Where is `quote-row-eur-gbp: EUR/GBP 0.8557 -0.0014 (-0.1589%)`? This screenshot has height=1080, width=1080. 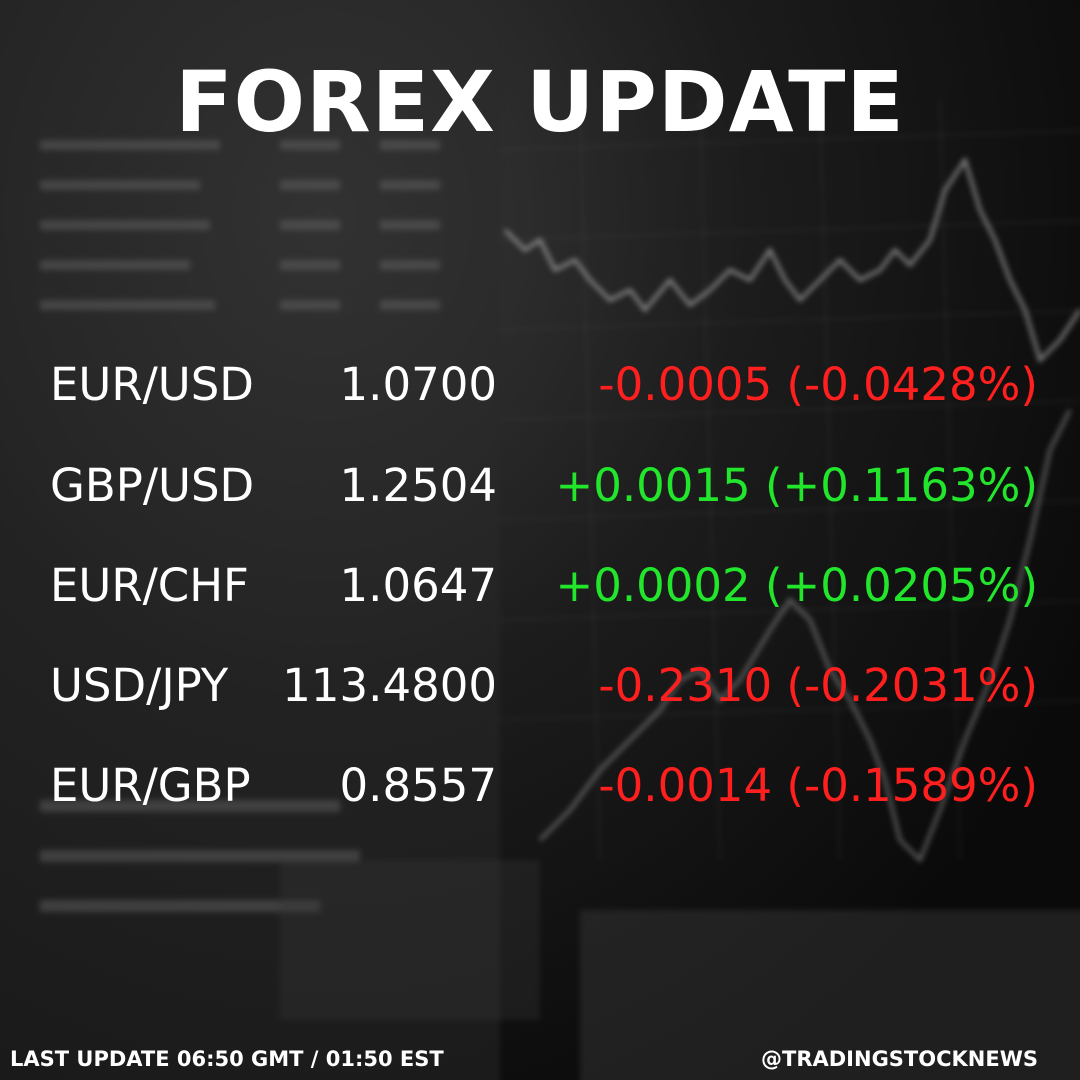 quote-row-eur-gbp: EUR/GBP 0.8557 -0.0014 (-0.1589%) is located at coordinates (540, 786).